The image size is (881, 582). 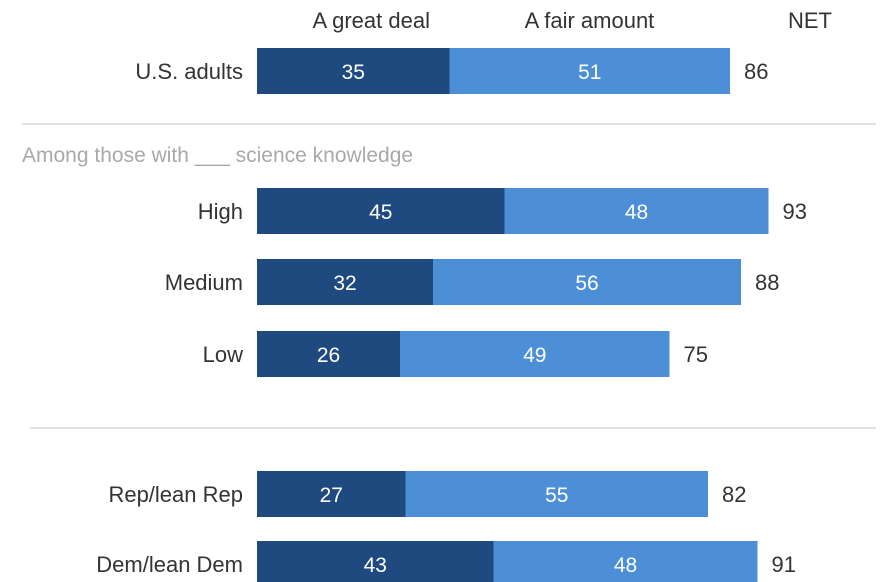 I want to click on bar-value-label: 55, so click(x=556, y=495).